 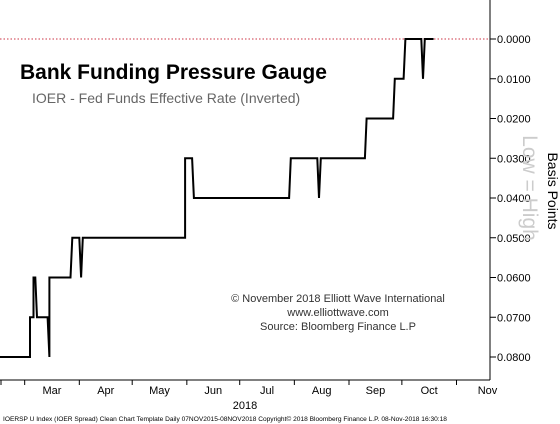 I want to click on y-tick-label: 0.0800, so click(x=514, y=358).